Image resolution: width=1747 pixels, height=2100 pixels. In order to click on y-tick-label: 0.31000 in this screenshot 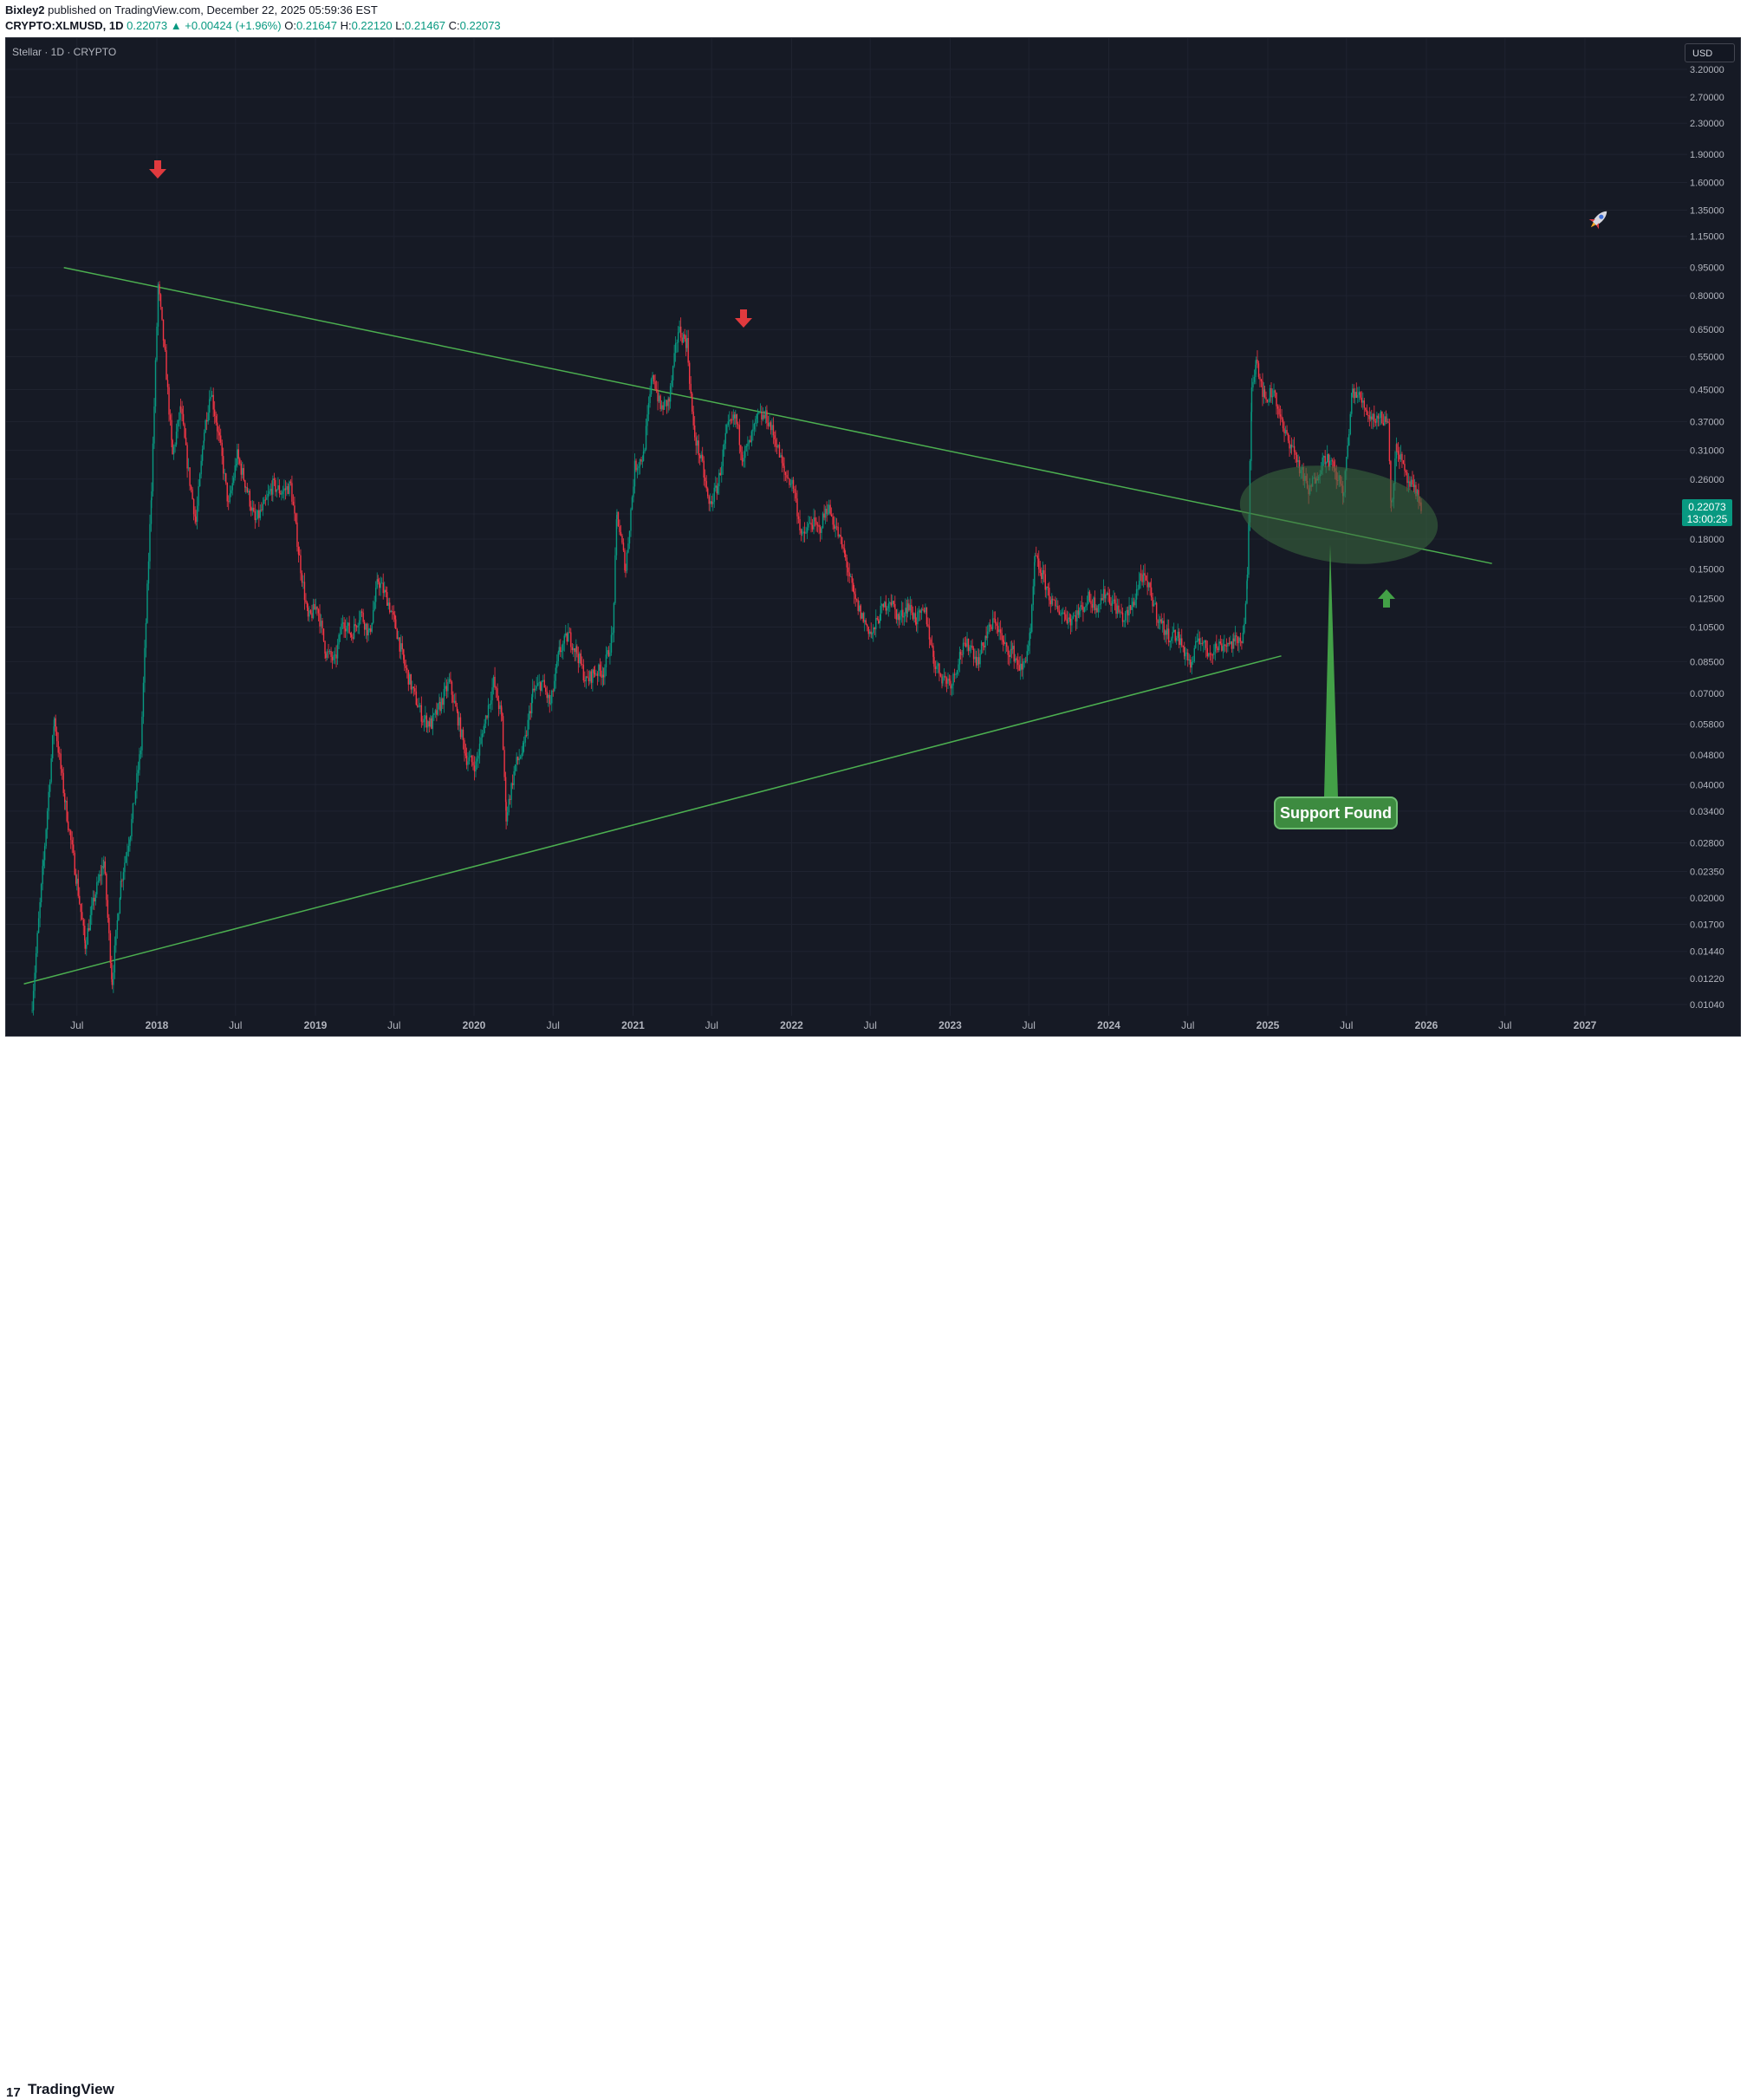, I will do `click(1707, 451)`.